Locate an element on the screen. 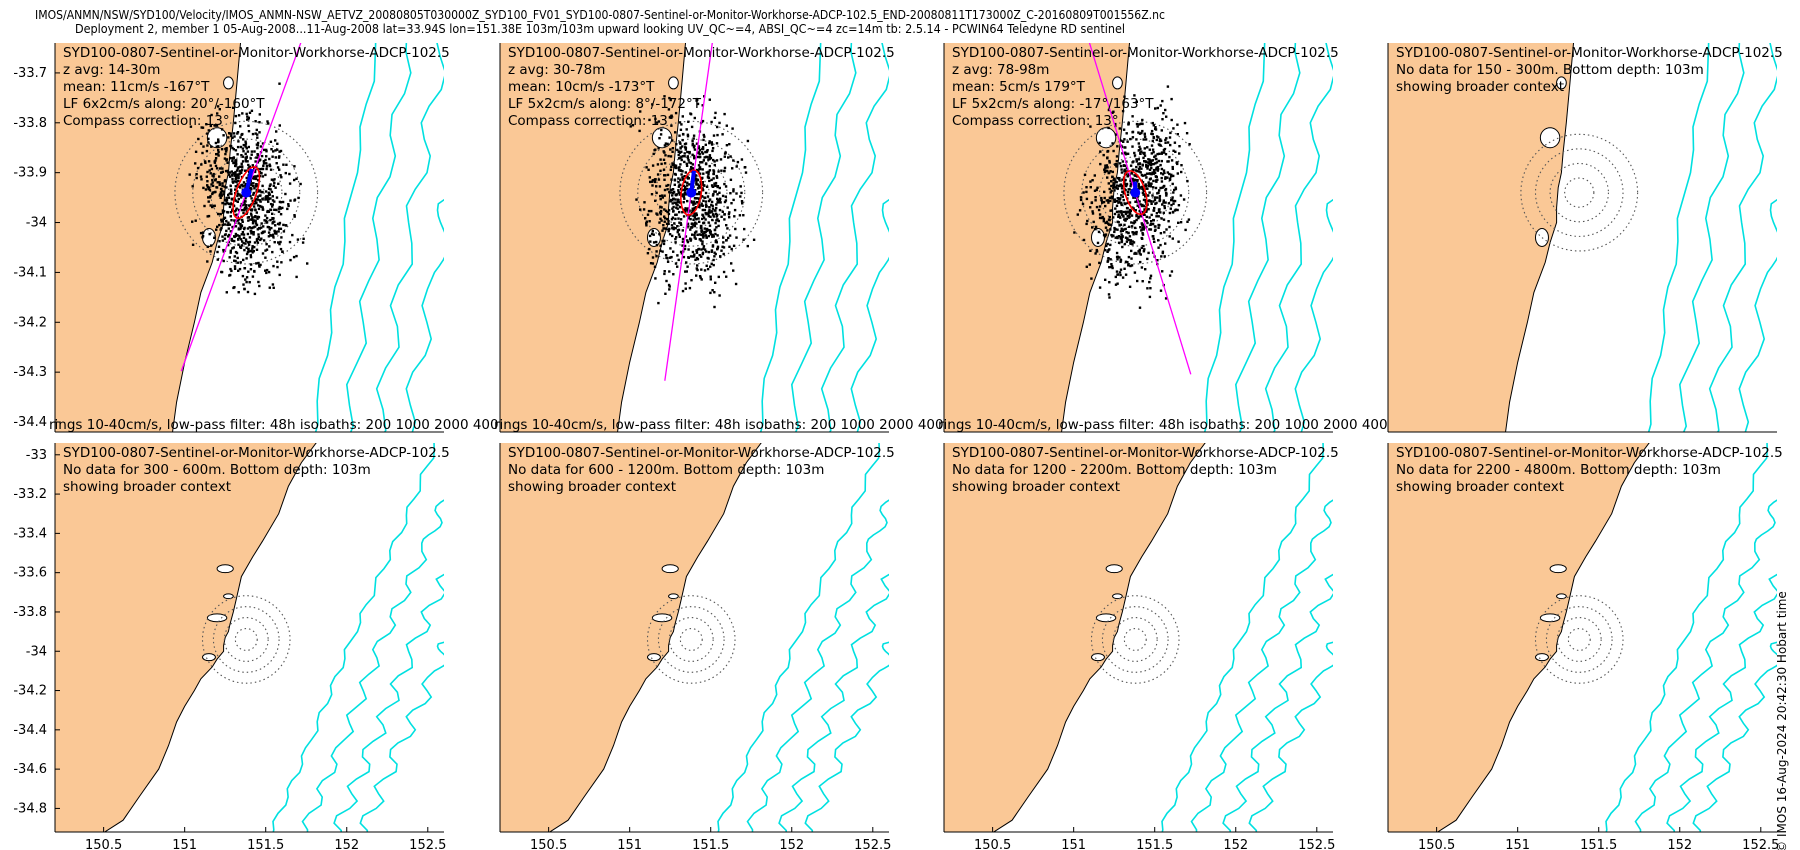 The height and width of the screenshot is (850, 1800). y-tick-label: -33.7 is located at coordinates (30, 73).